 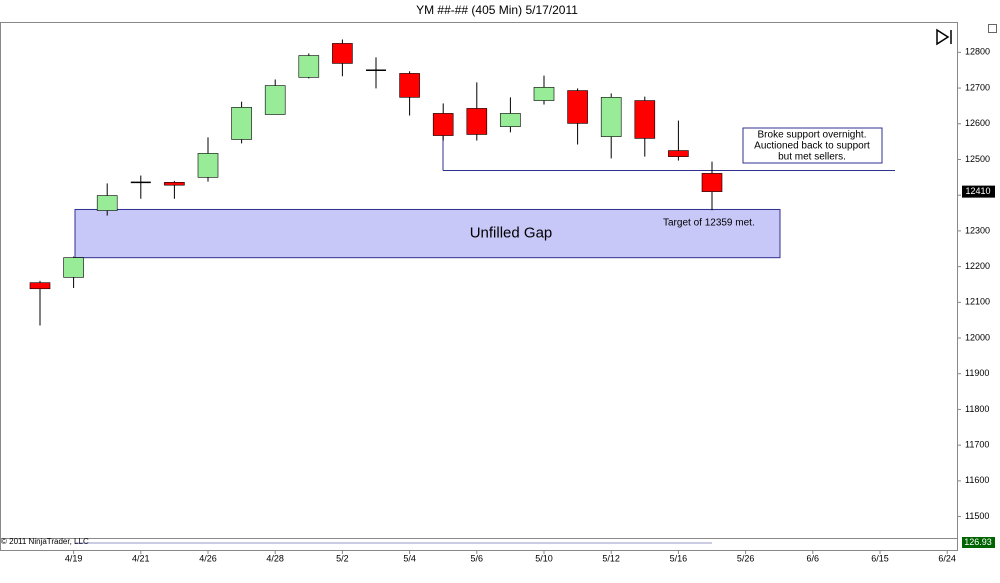 I want to click on y-tick-label: 12100, so click(x=977, y=302).